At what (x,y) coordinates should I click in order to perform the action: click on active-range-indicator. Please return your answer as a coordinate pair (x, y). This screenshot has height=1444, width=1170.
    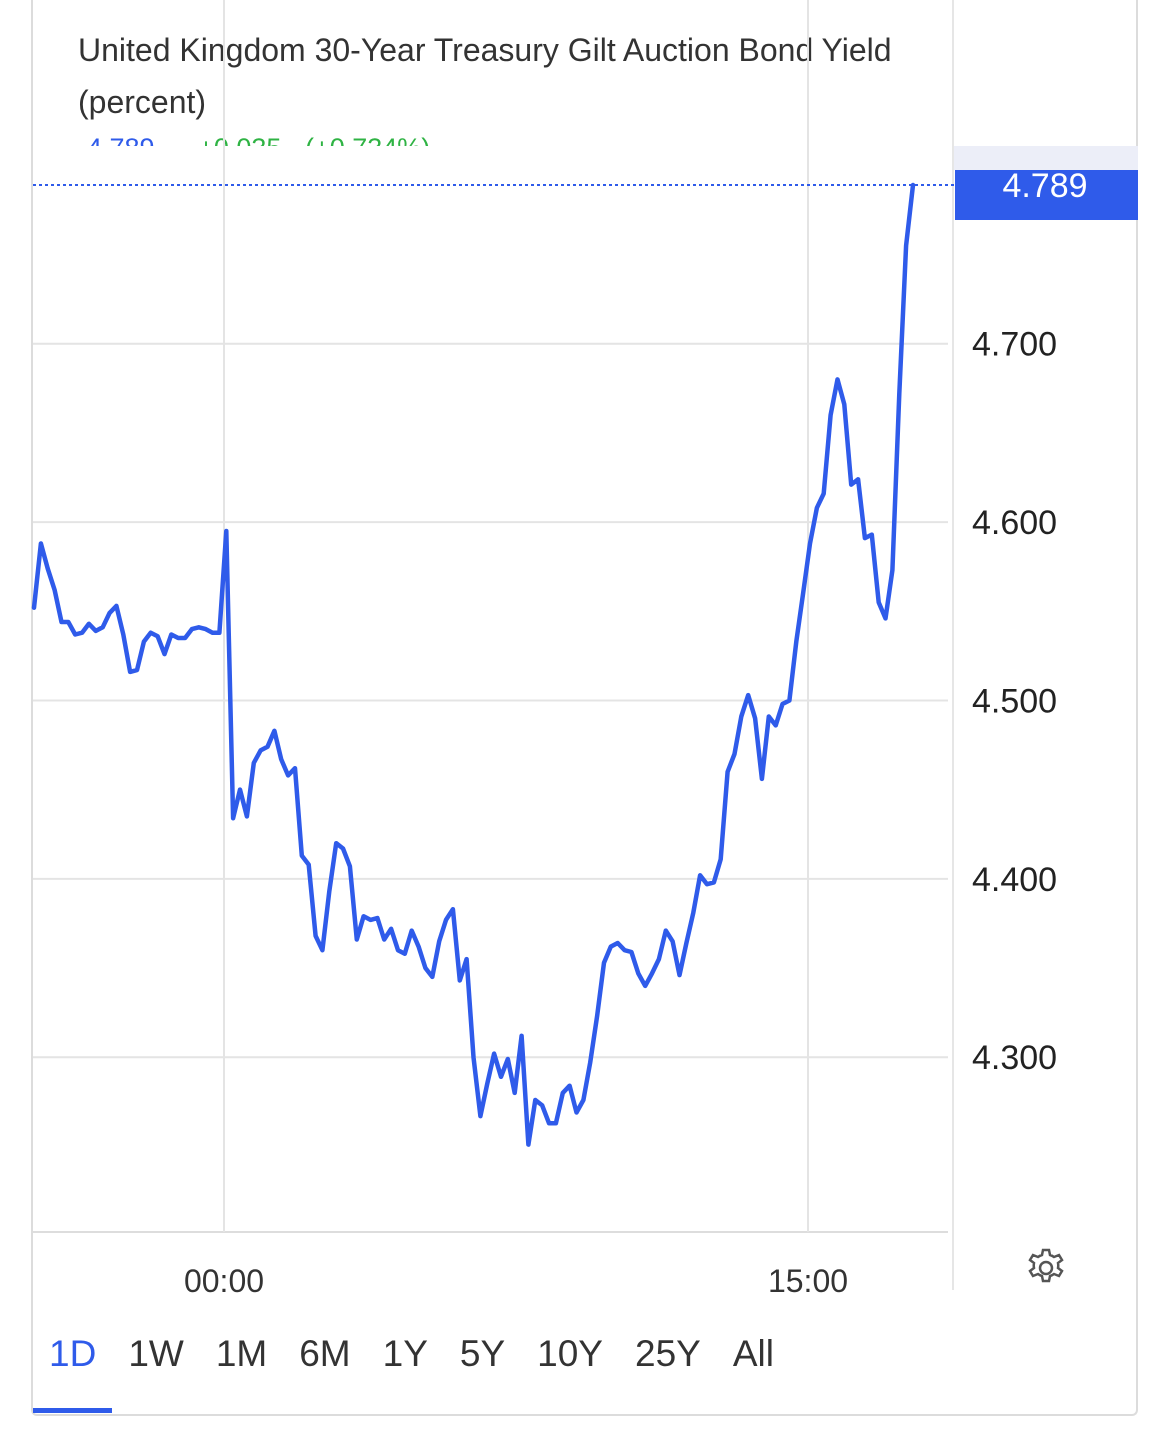
    Looking at the image, I should click on (72, 1410).